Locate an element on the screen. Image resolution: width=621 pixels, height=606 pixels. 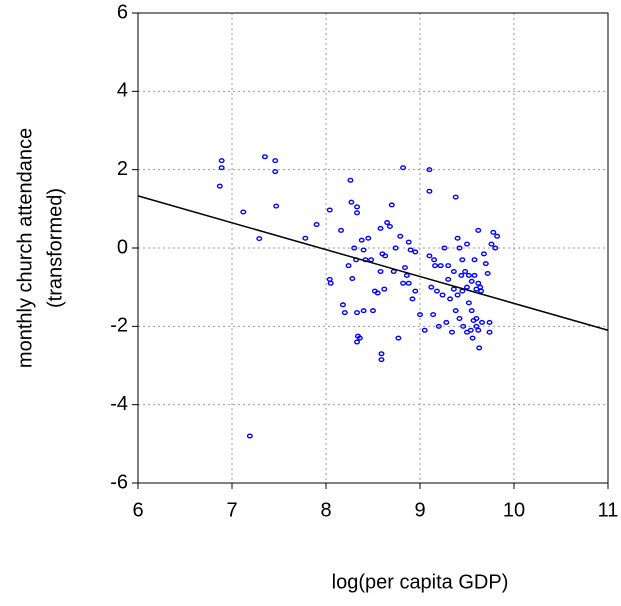
y-tick-label: 2 is located at coordinates (122, 169).